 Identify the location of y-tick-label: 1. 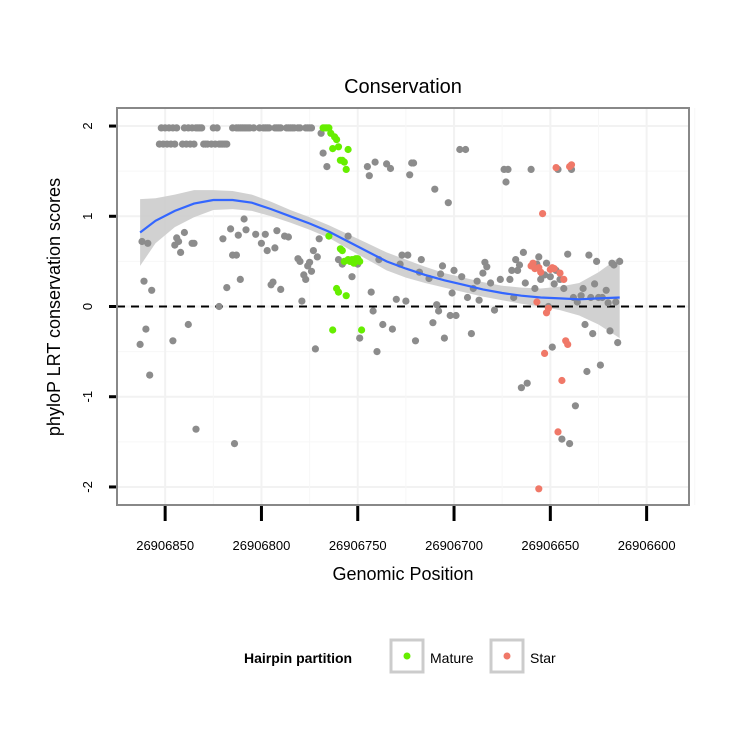
(87, 216).